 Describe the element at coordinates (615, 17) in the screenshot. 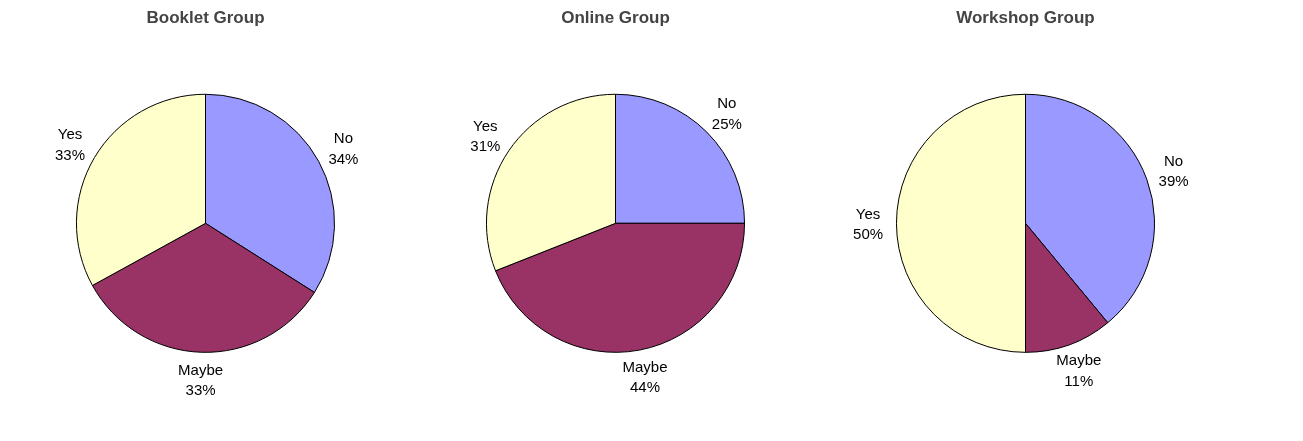

I see `chart-title: Online Group` at that location.